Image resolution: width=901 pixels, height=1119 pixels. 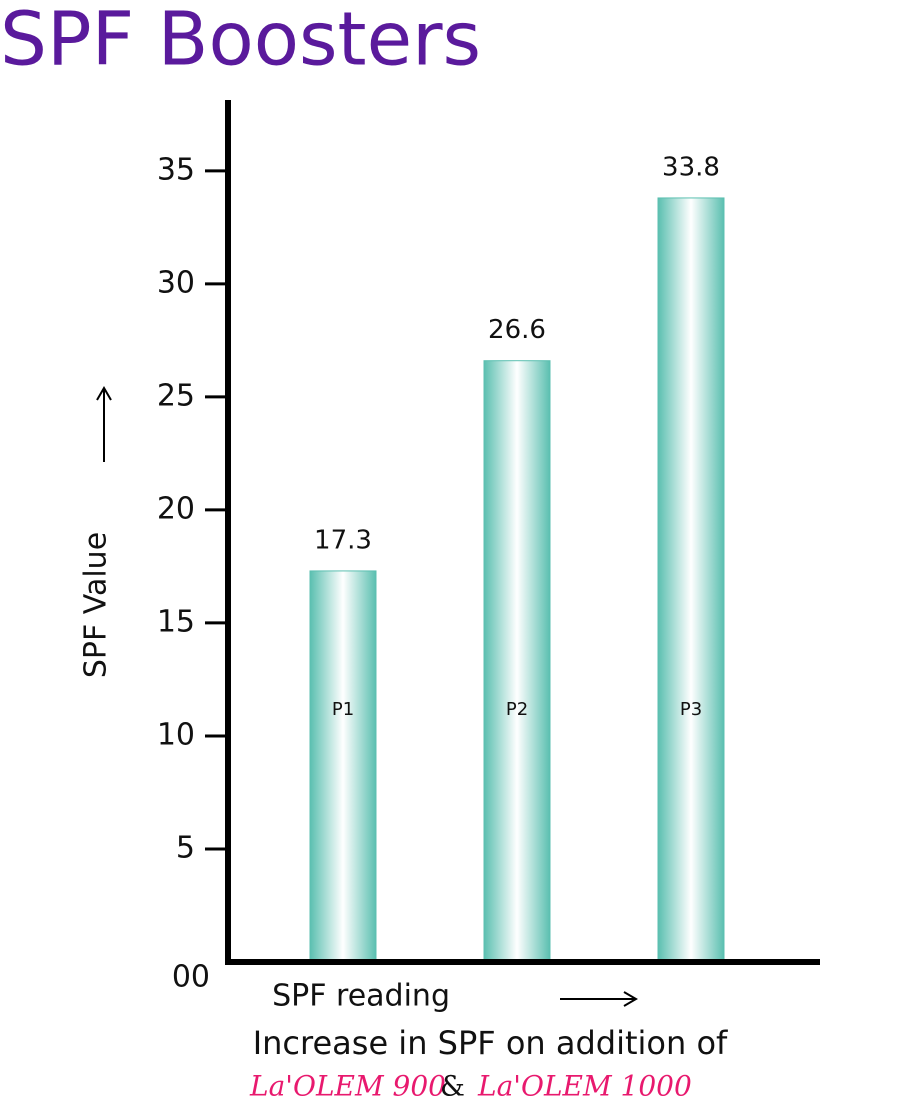 I want to click on y-tick-label: 10, so click(x=176, y=734).